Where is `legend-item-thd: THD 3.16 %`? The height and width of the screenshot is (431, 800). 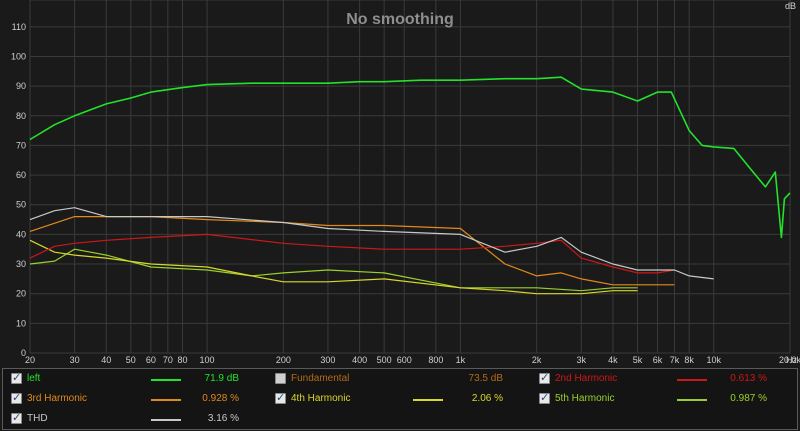
legend-item-thd: THD 3.16 % is located at coordinates (136, 420).